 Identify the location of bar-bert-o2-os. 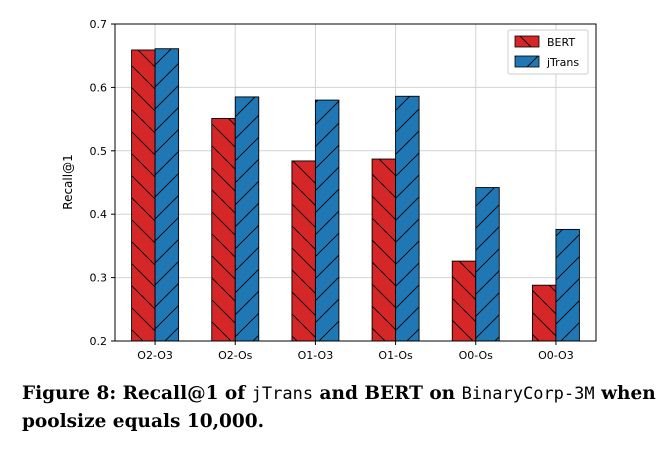
(223, 230).